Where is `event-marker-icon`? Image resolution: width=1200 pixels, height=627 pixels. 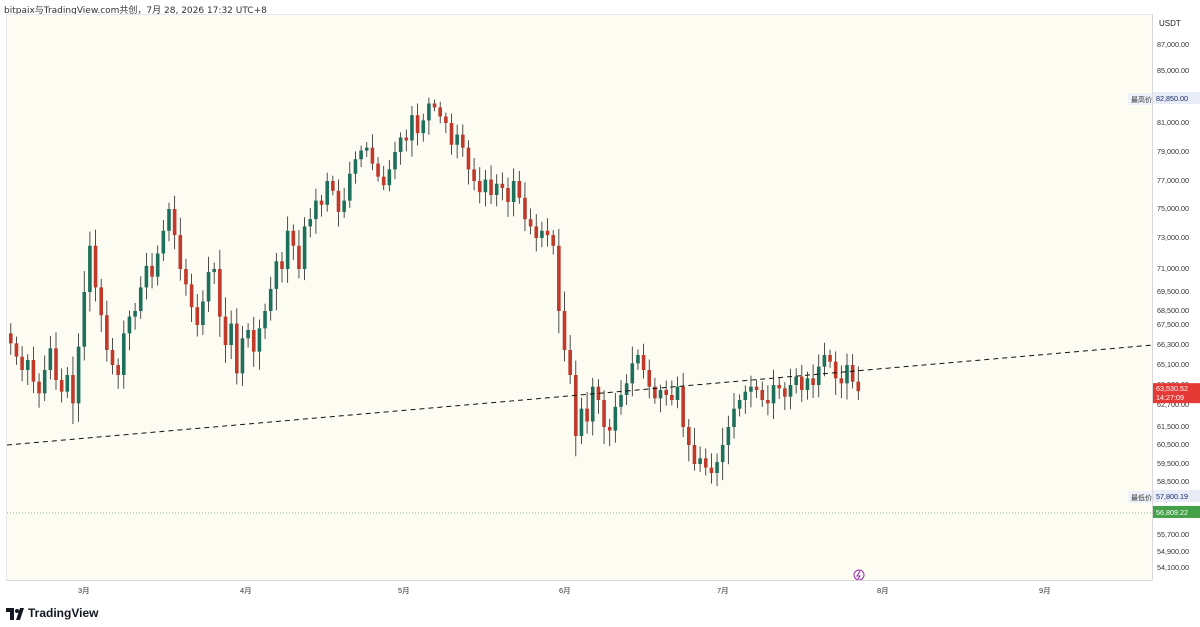
event-marker-icon is located at coordinates (859, 575).